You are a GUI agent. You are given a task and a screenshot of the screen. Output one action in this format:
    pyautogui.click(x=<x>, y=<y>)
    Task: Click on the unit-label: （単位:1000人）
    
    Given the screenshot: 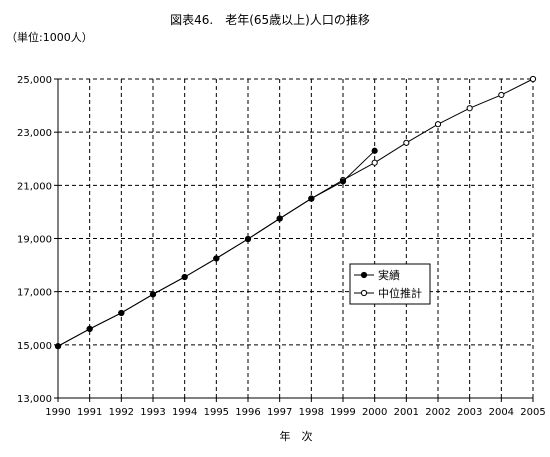 What is the action you would take?
    pyautogui.click(x=49, y=37)
    